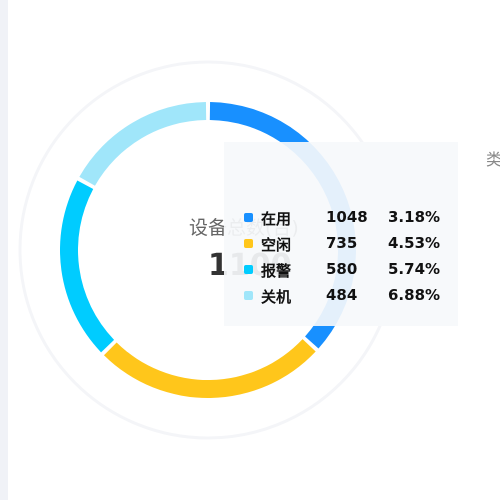 This screenshot has height=500, width=500. What do you see at coordinates (414, 243) in the screenshot?
I see `legend-percent: 4.53%` at bounding box center [414, 243].